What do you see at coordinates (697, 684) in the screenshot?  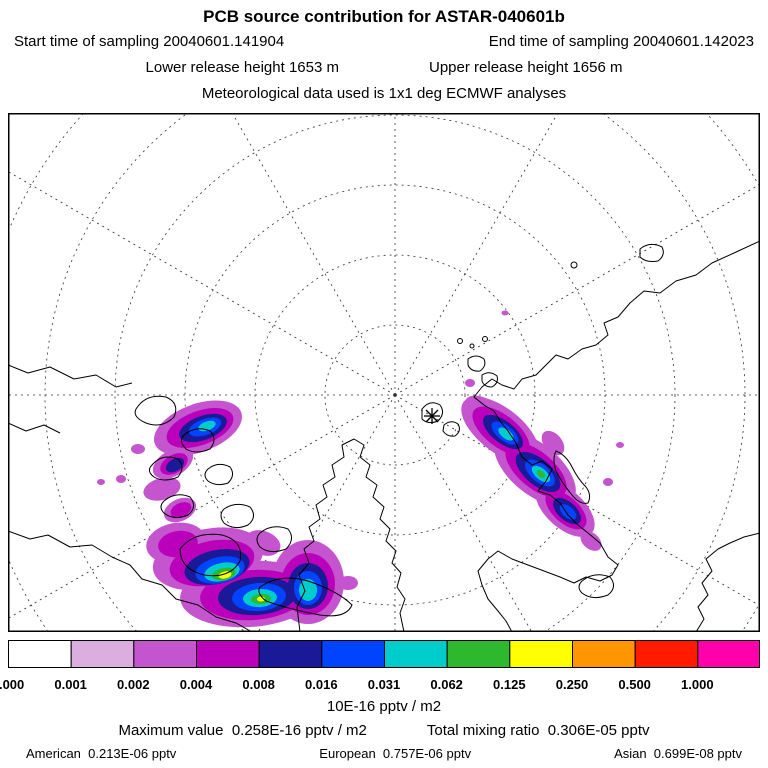 I see `colorbar-tick: 1.000` at bounding box center [697, 684].